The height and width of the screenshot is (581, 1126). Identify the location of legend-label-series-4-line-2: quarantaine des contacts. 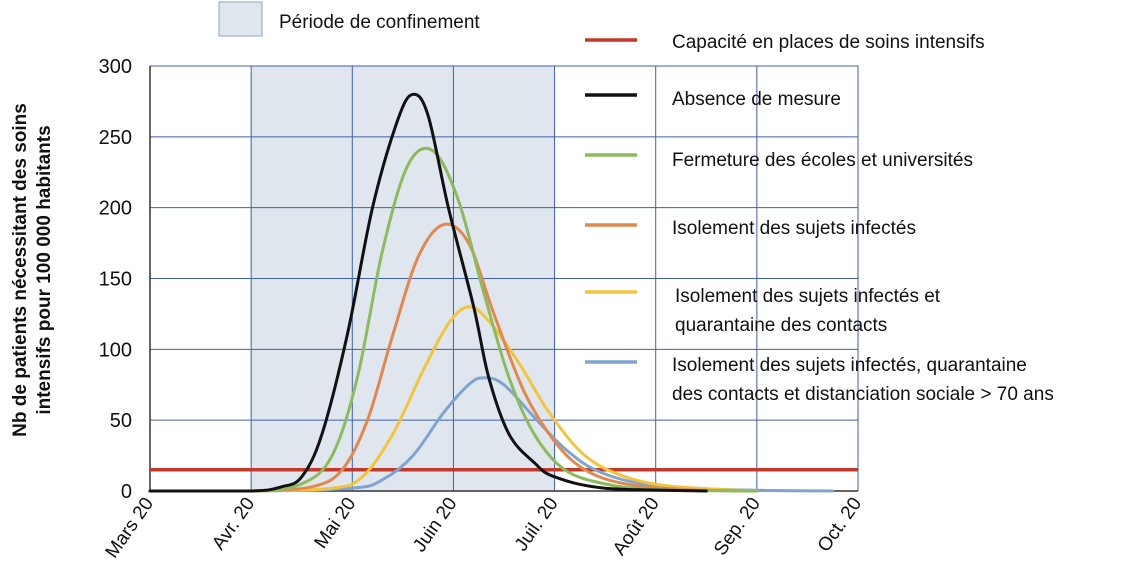
(781, 325).